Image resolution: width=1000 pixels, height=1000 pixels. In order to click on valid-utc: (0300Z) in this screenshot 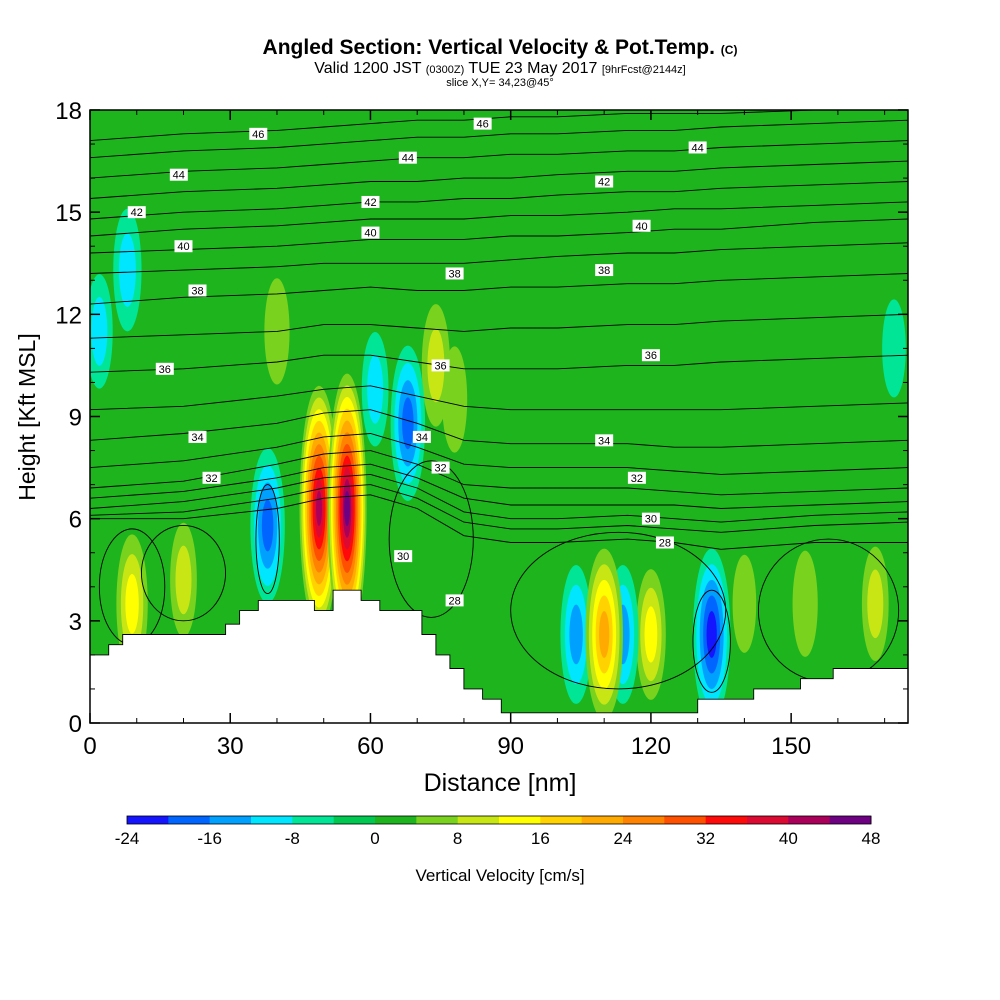, I will do `click(445, 70)`.